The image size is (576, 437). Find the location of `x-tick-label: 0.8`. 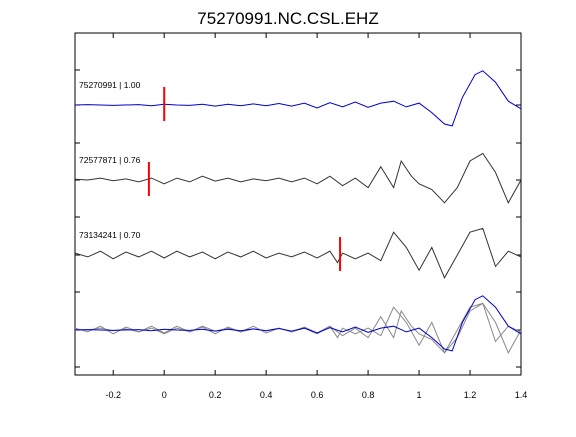

x-tick-label: 0.8 is located at coordinates (368, 395).